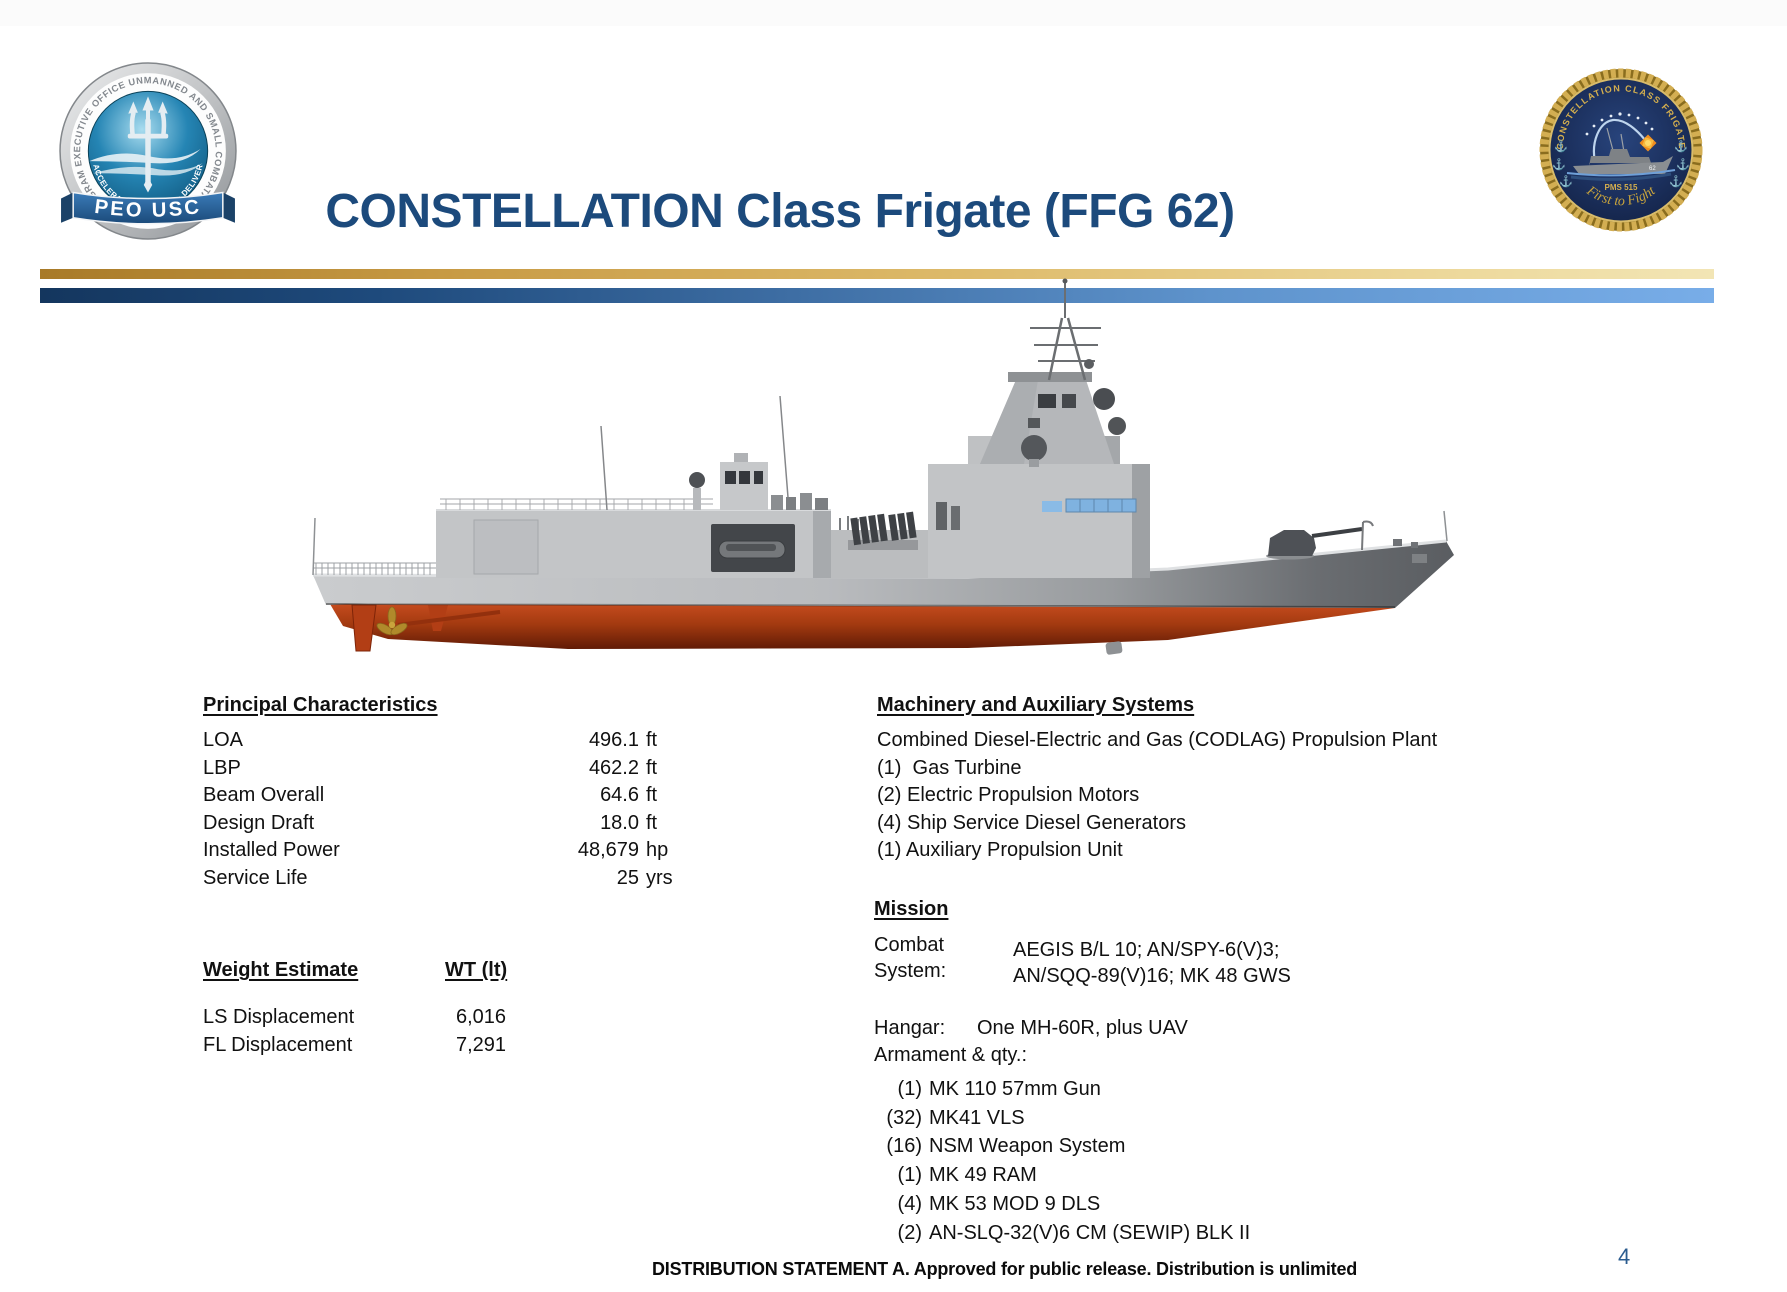  I want to click on machinery-line: (2) Electric Propulsion Motors, so click(1008, 795).